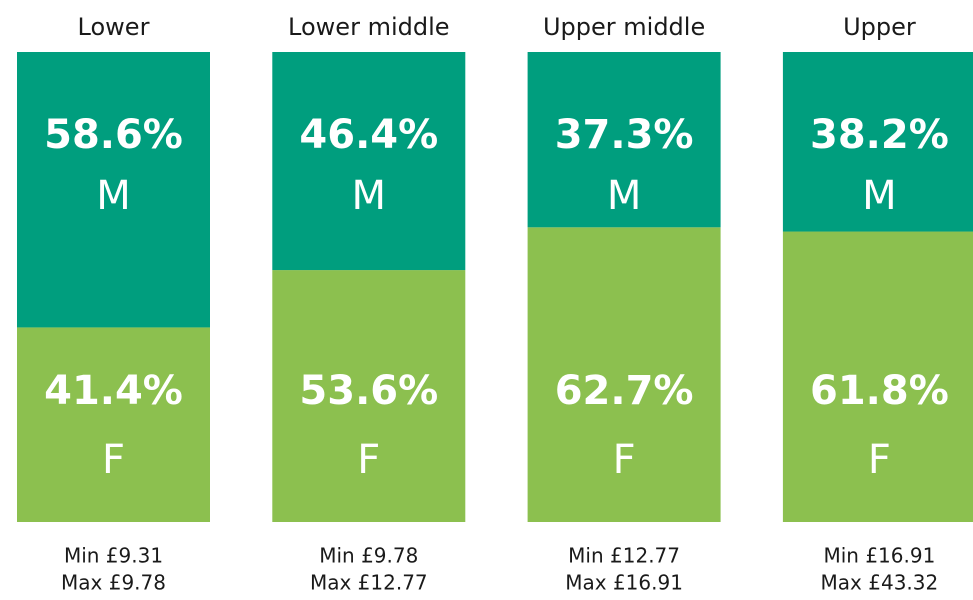  Describe the element at coordinates (113, 391) in the screenshot. I see `value-label: 41.4%` at that location.